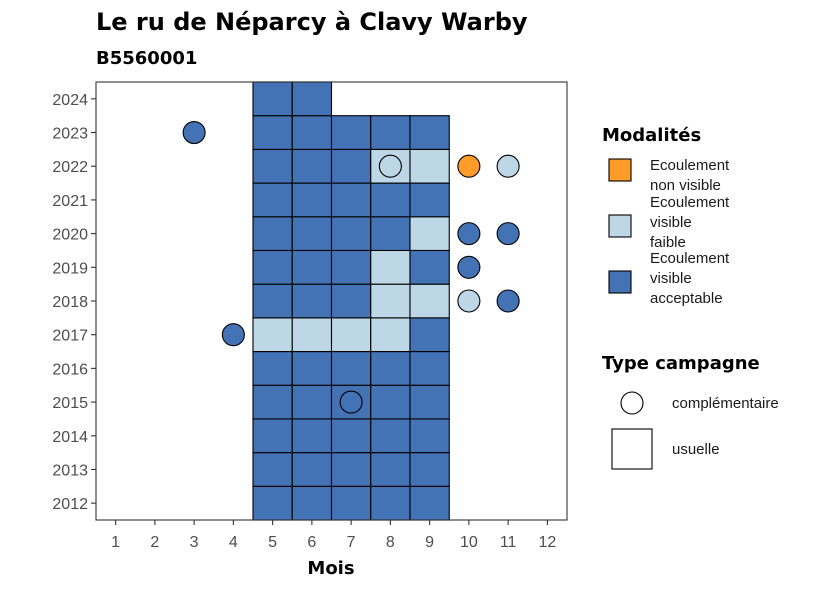  I want to click on x-tick-label: 10, so click(469, 542).